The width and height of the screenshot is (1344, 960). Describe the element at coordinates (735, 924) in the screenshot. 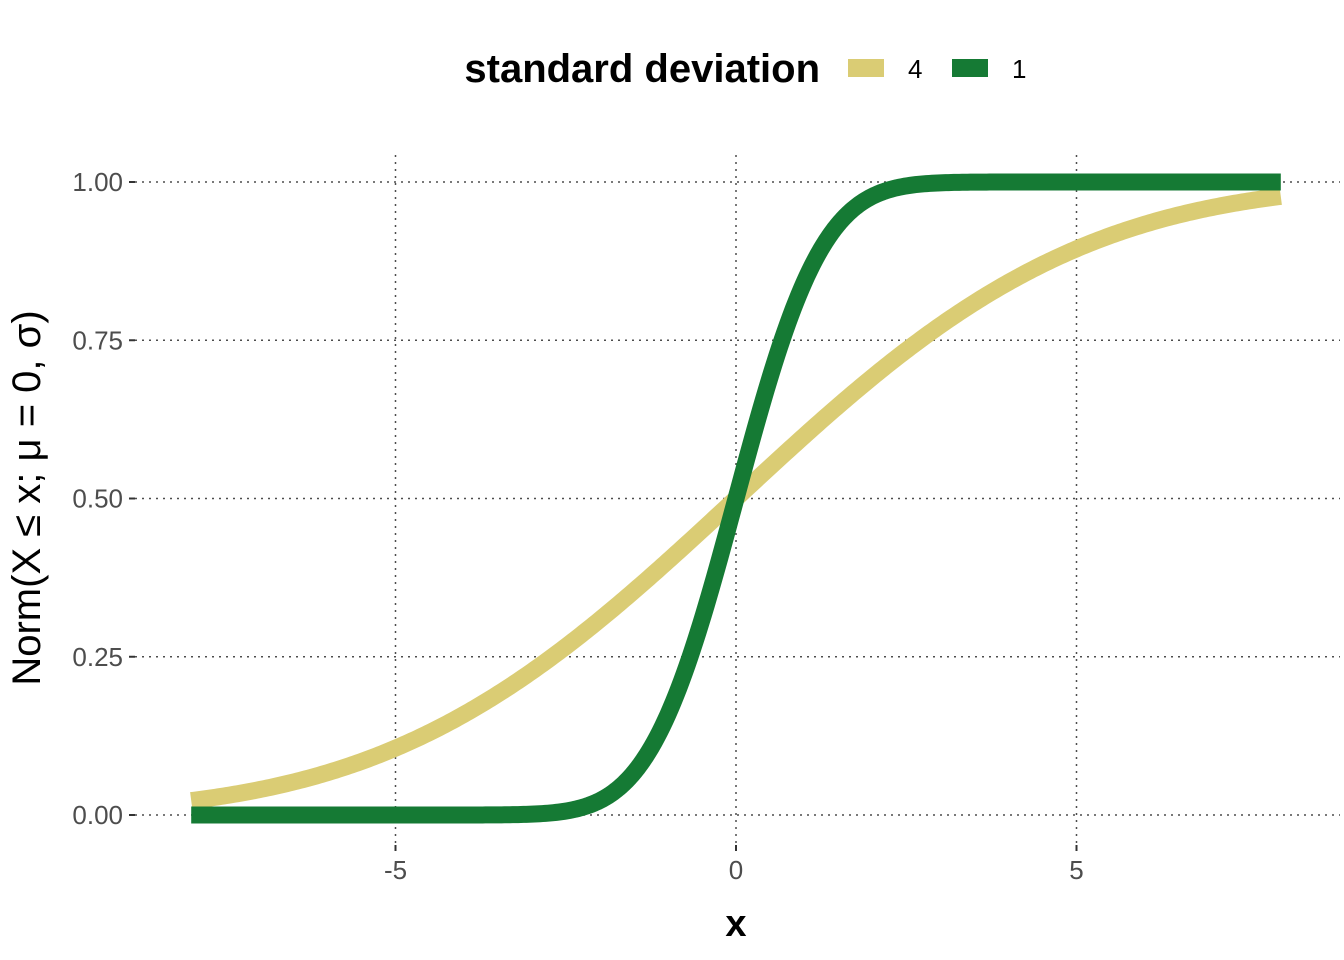

I see `x-axis-title: x` at that location.